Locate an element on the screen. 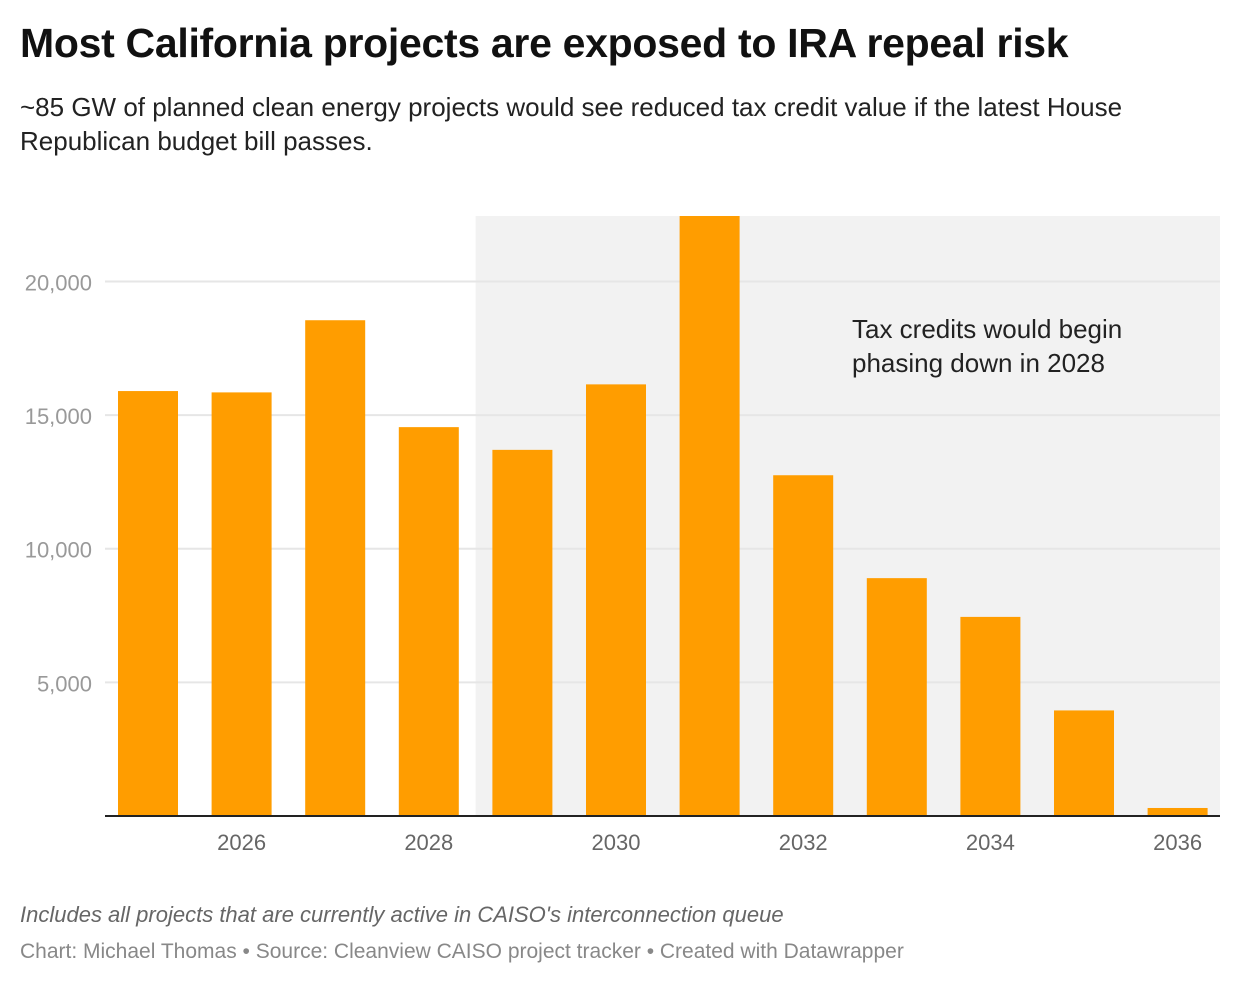 This screenshot has height=986, width=1240. bar-2033 is located at coordinates (896, 697).